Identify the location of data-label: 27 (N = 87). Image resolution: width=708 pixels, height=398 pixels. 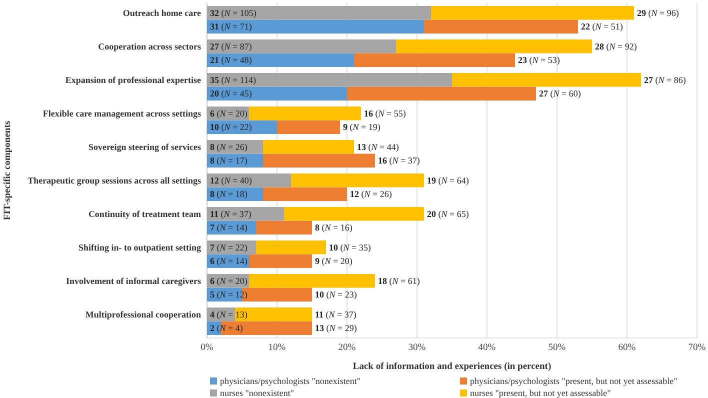
(231, 46).